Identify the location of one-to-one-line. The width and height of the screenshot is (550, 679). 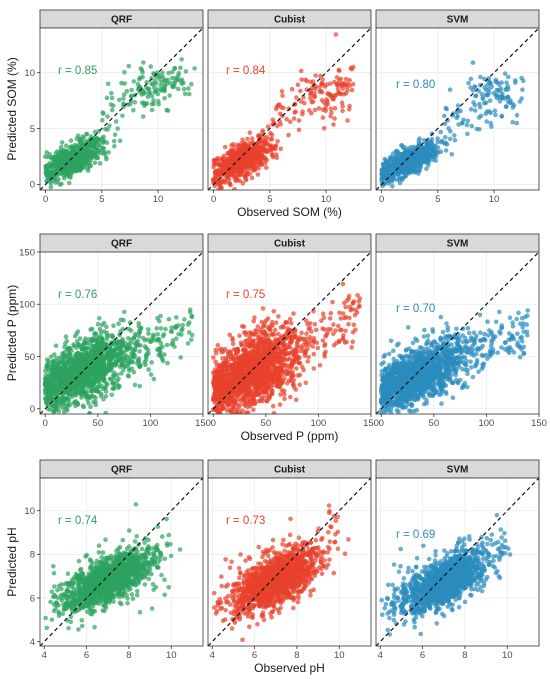
(121, 333).